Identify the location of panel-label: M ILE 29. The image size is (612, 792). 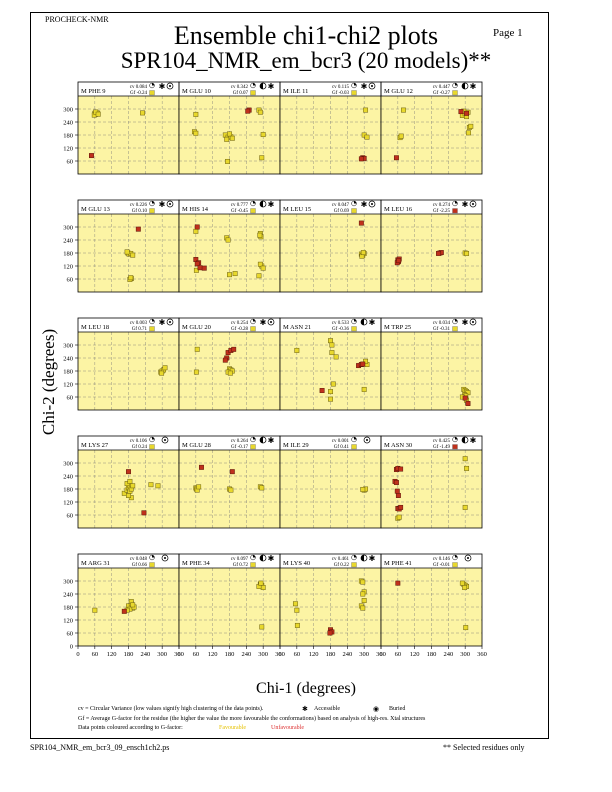
(296, 445).